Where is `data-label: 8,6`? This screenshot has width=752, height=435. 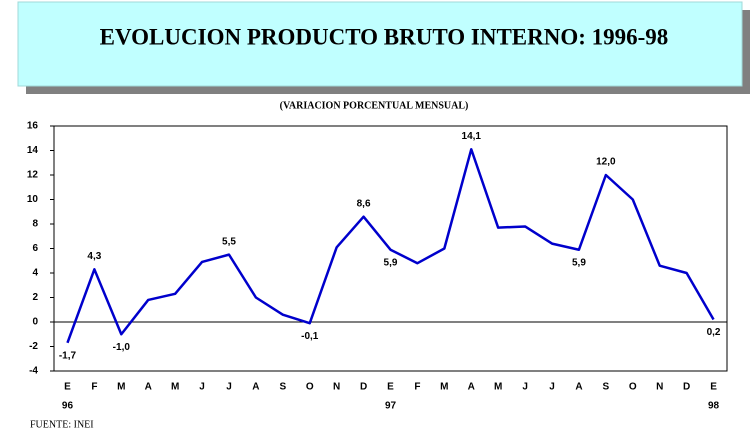 data-label: 8,6 is located at coordinates (364, 203).